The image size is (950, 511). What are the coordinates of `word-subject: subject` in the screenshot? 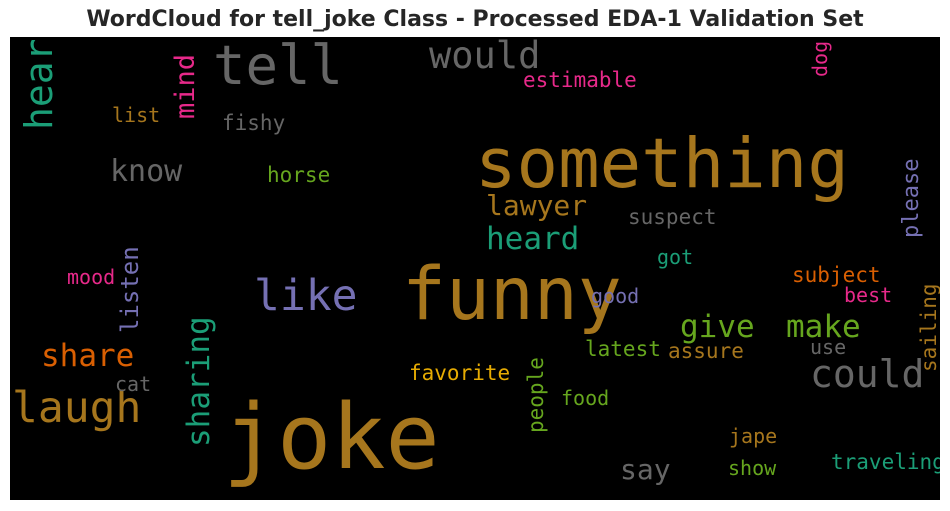 It's located at (836, 275).